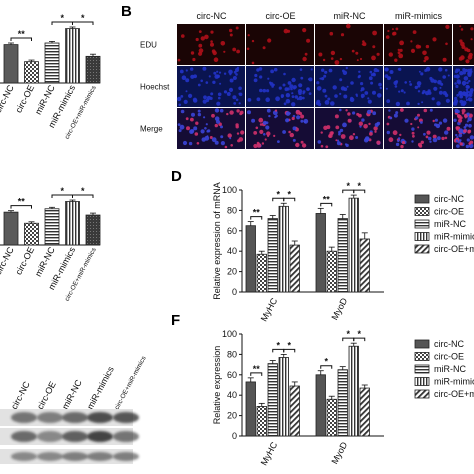 Image resolution: width=474 pixels, height=474 pixels. Describe the element at coordinates (278, 194) in the screenshot. I see `significance-1-label: *` at that location.